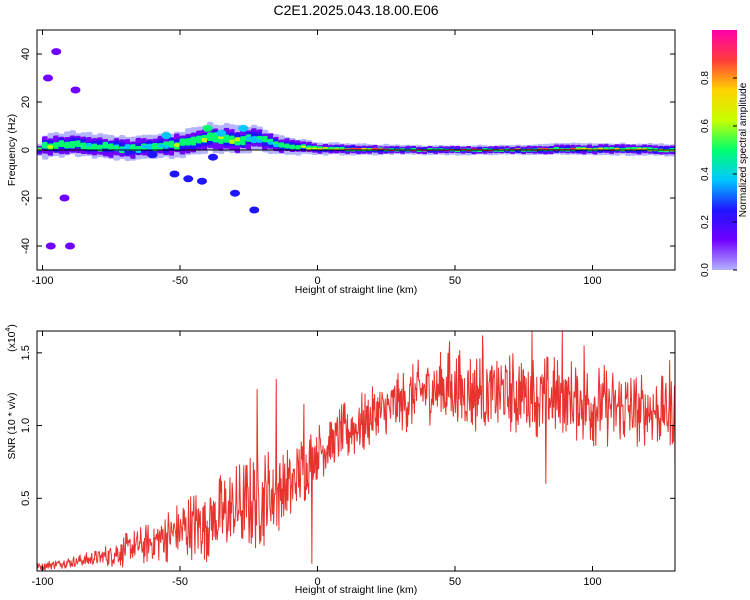  What do you see at coordinates (356, 590) in the screenshot?
I see `snr-x-axis-label: Height of straight line (km)` at bounding box center [356, 590].